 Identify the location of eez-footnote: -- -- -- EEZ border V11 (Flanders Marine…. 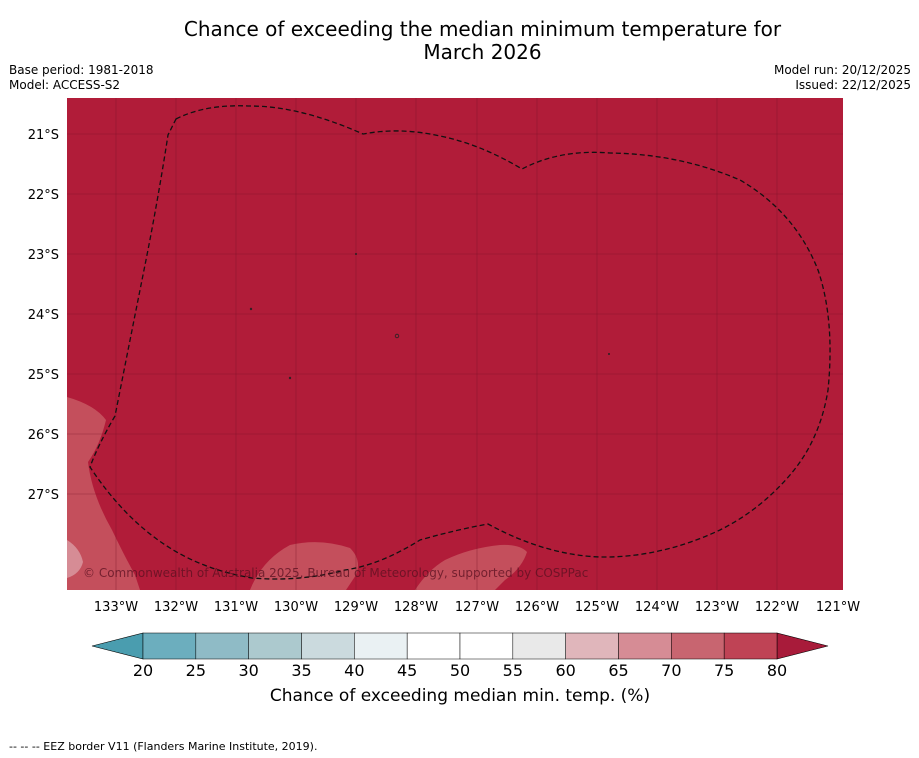
(163, 746).